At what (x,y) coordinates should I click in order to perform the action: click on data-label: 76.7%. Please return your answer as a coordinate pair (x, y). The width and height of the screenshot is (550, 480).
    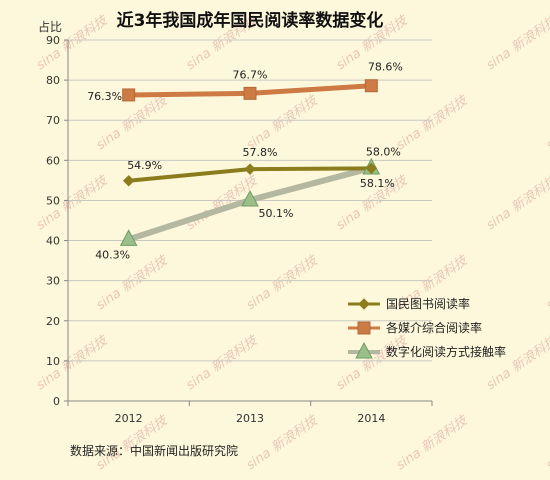
    Looking at the image, I should click on (250, 74).